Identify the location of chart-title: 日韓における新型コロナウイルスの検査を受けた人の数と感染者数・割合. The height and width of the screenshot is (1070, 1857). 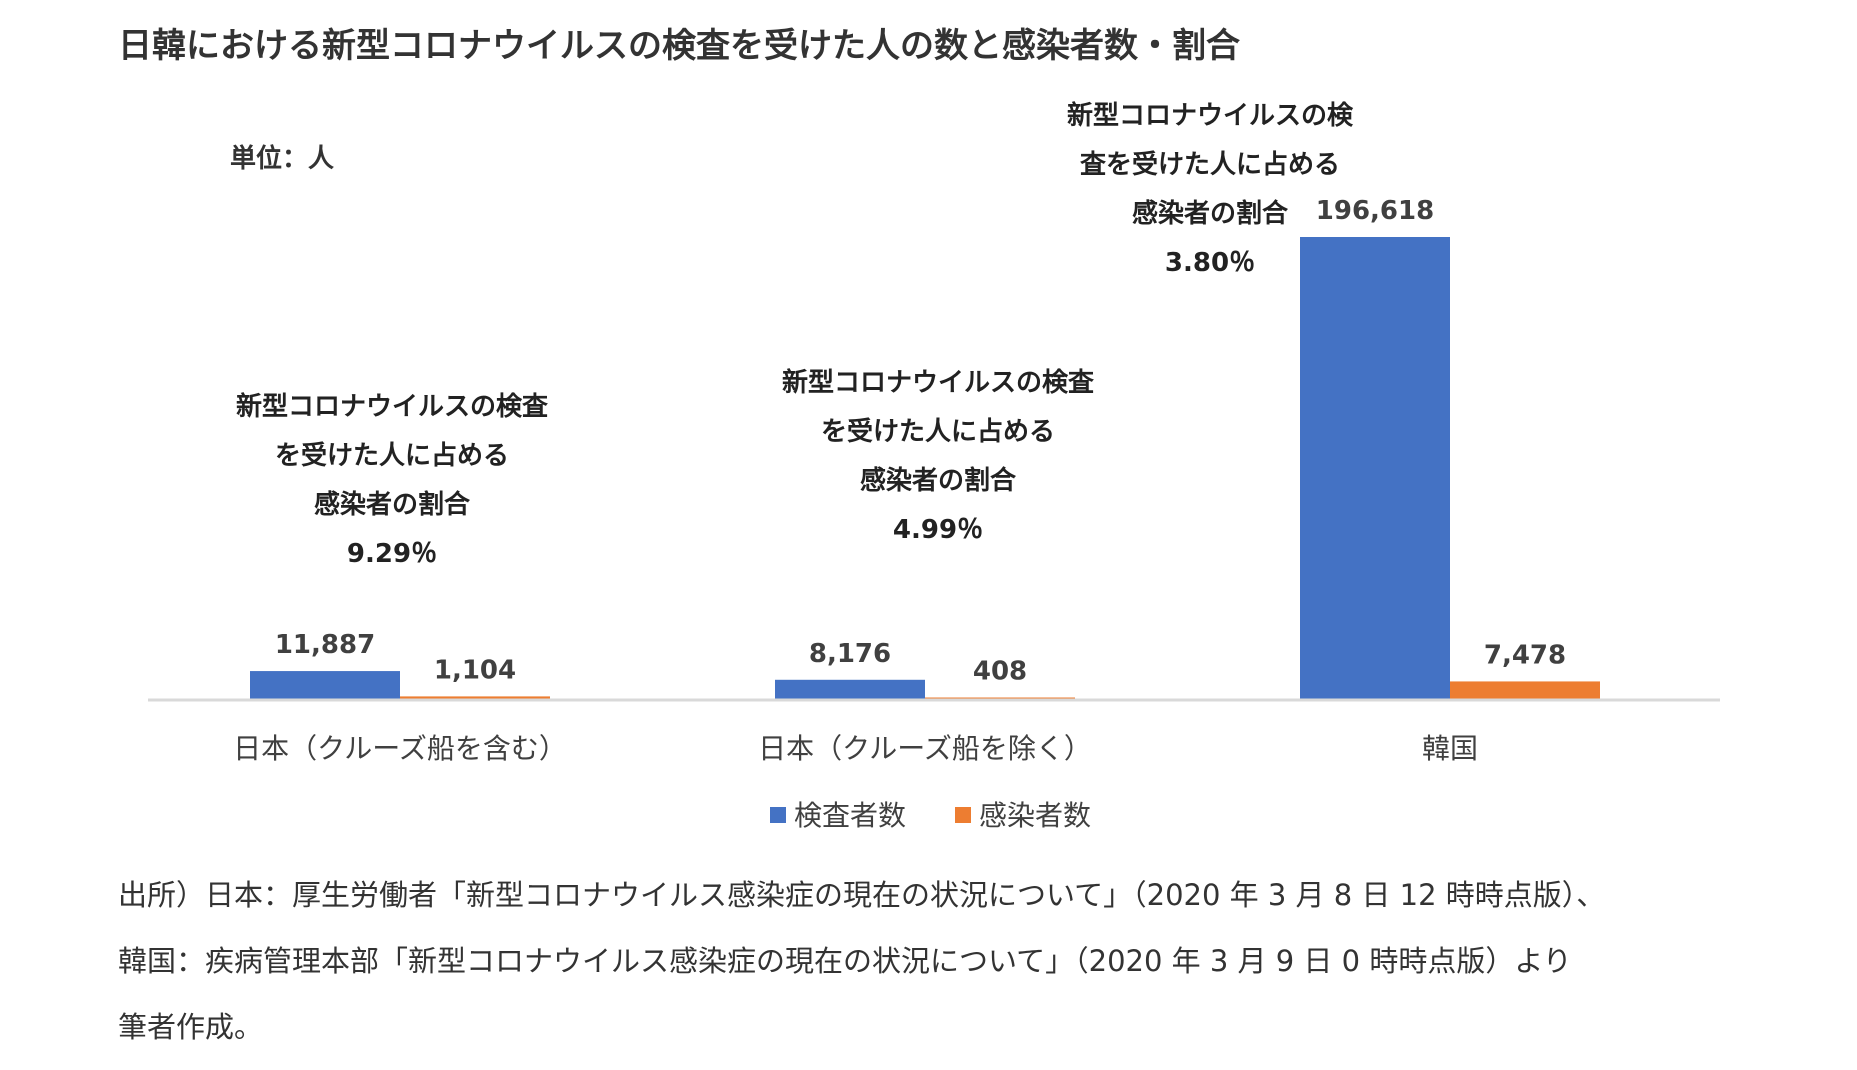
(679, 46).